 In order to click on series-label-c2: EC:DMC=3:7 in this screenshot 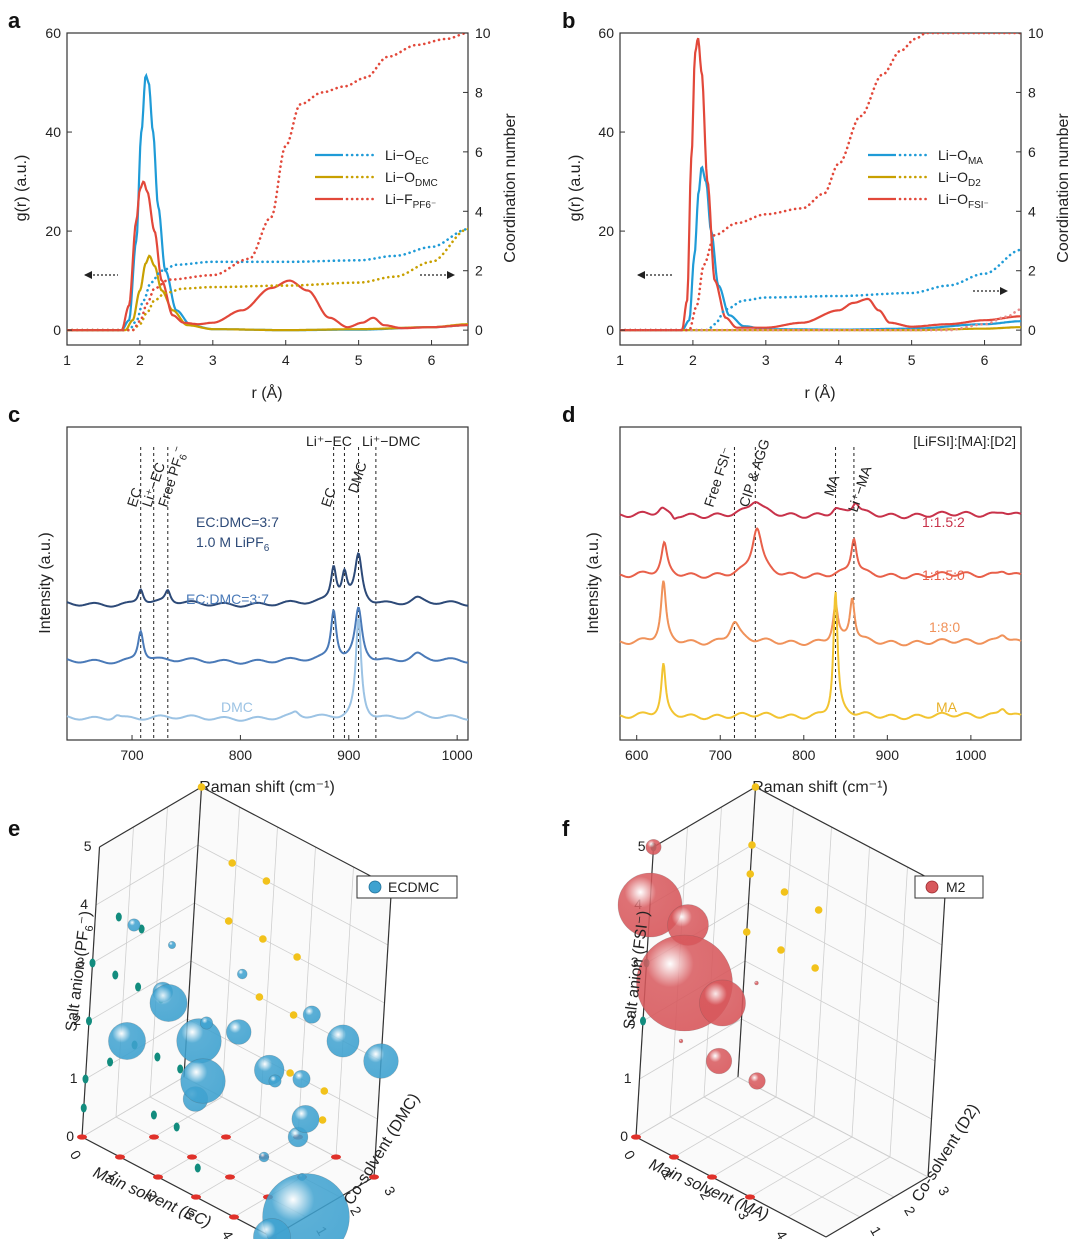, I will do `click(227, 599)`.